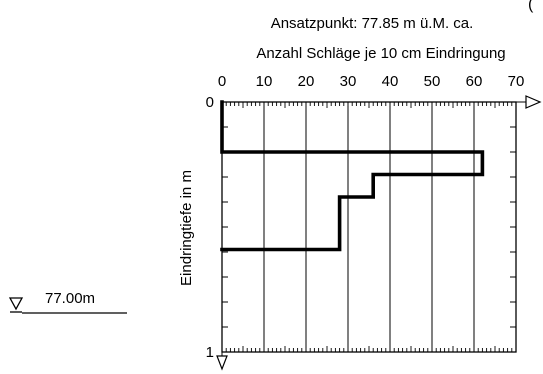  I want to click on x-tick-label: 60, so click(474, 81).